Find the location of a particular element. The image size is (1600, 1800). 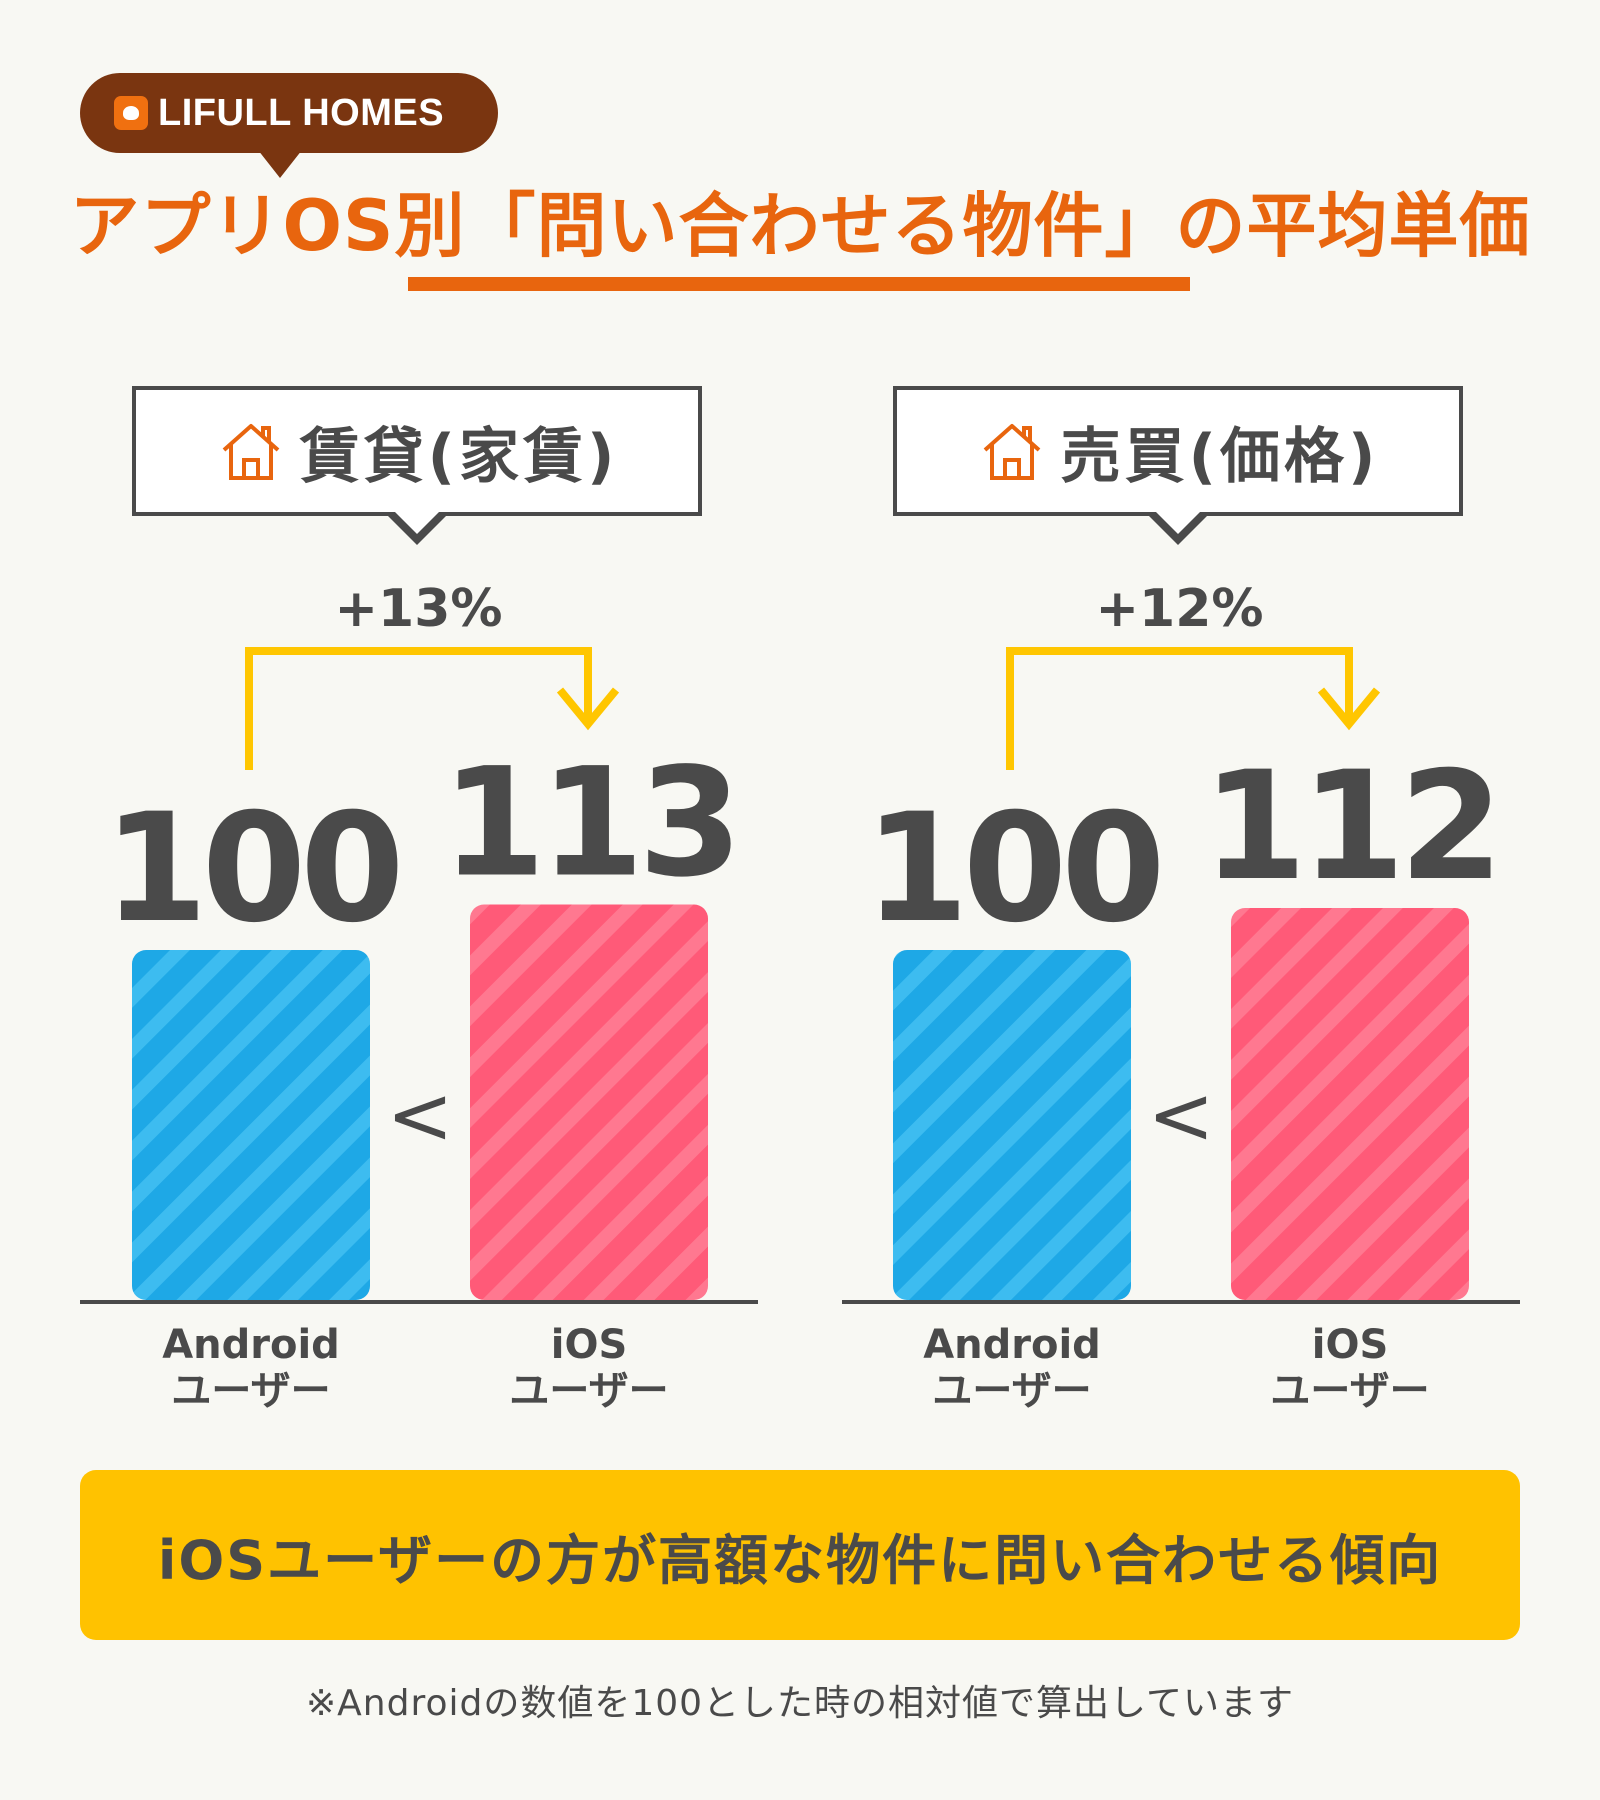

brand-logo-icon is located at coordinates (131, 113).